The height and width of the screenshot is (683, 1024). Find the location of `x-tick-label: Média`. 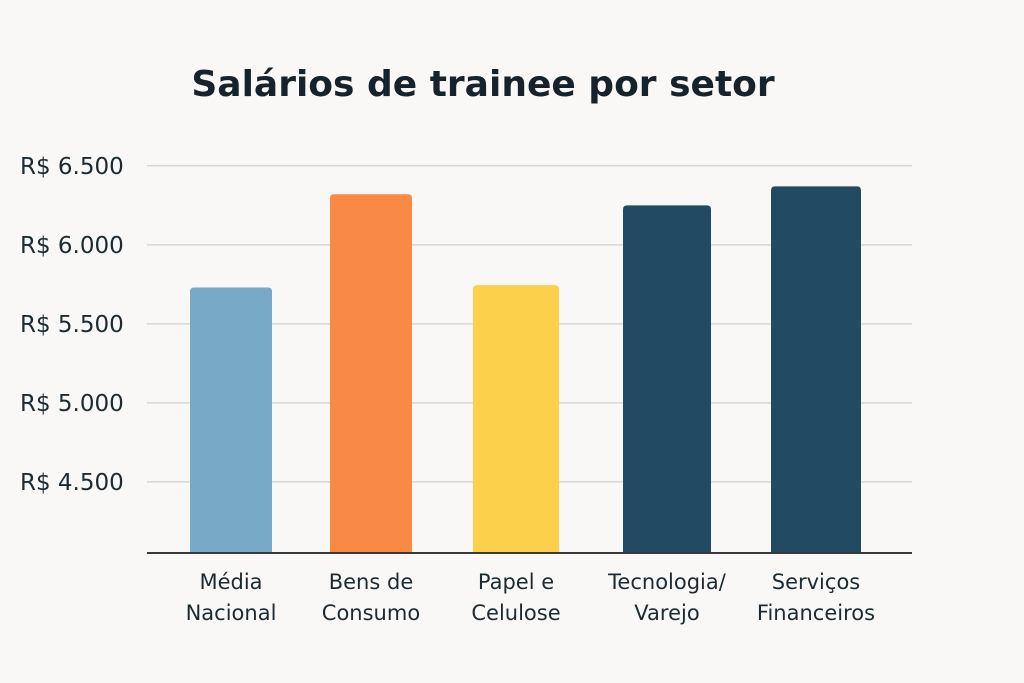

x-tick-label: Média is located at coordinates (230, 582).